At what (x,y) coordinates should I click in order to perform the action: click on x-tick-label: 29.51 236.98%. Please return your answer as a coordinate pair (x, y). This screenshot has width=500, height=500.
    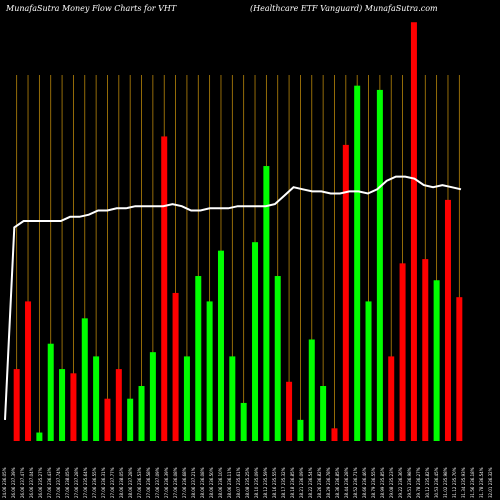
    Looking at the image, I should click on (409, 482).